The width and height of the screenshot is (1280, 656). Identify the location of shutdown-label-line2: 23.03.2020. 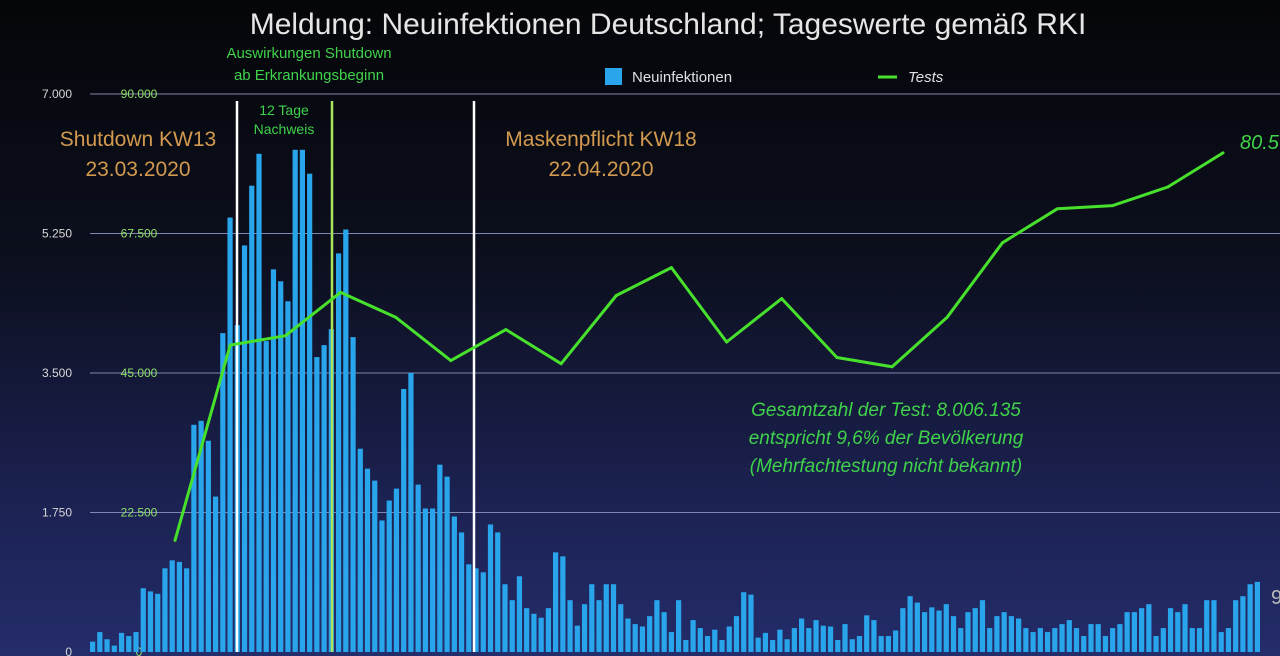
(137, 169).